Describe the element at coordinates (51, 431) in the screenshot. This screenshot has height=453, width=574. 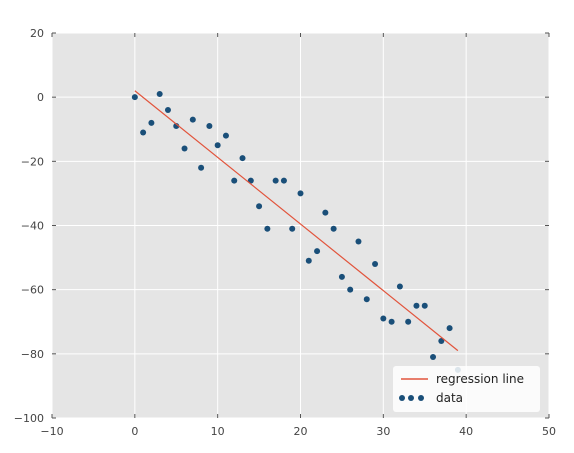
I see `x-tick-label: −10` at that location.